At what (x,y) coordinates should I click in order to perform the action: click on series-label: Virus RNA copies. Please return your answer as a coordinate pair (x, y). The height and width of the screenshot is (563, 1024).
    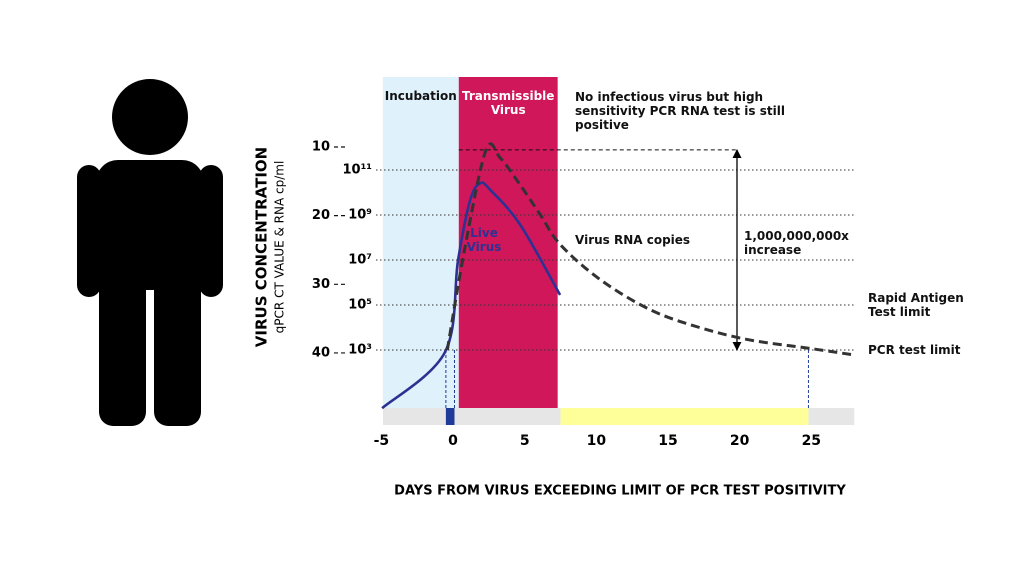
    Looking at the image, I should click on (633, 240).